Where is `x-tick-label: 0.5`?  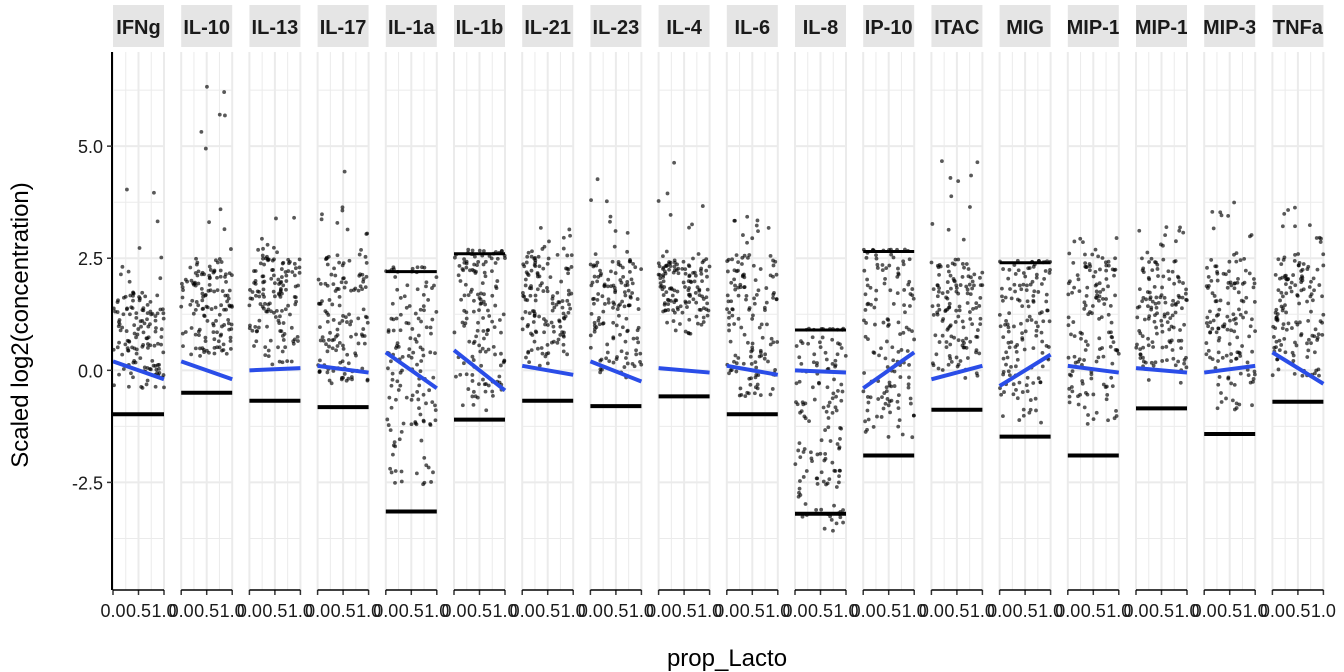 x-tick-label: 0.5 is located at coordinates (1161, 611).